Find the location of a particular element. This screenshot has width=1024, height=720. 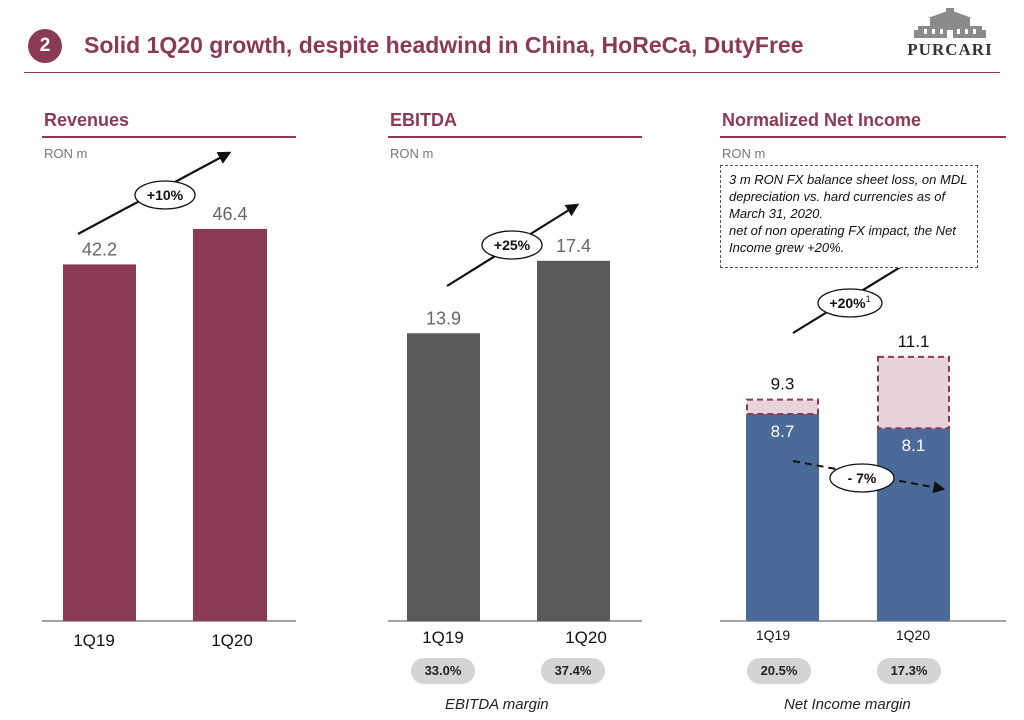

ebitda-category-label: 1Q20 is located at coordinates (586, 637).